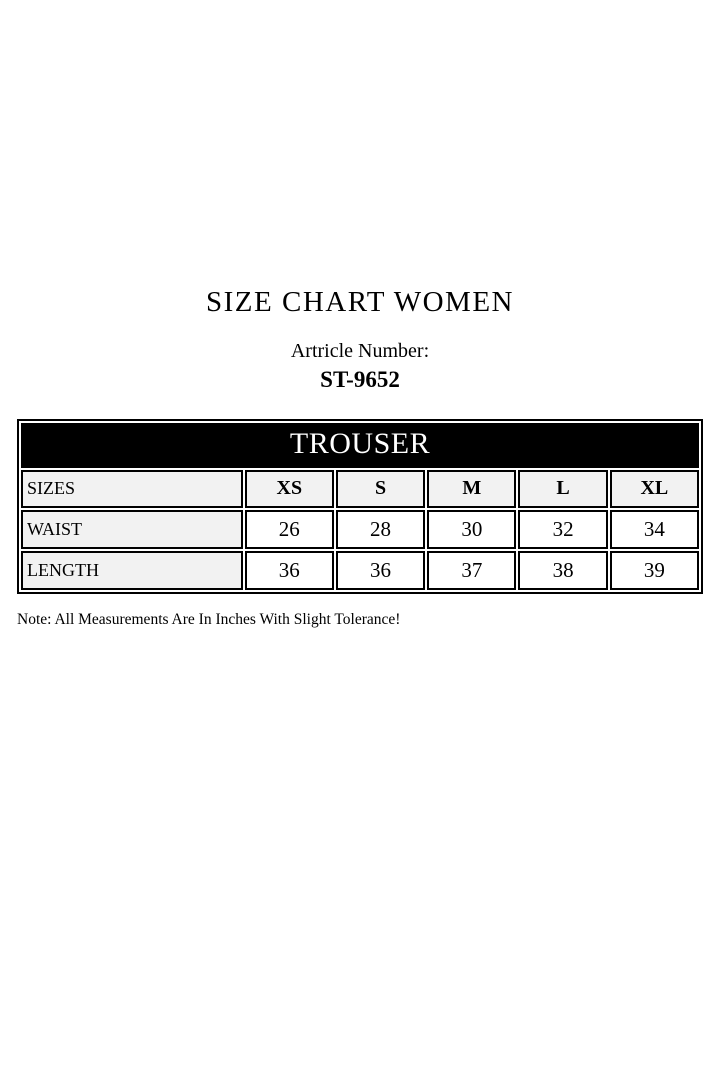  I want to click on waist-value-s: 28, so click(380, 530).